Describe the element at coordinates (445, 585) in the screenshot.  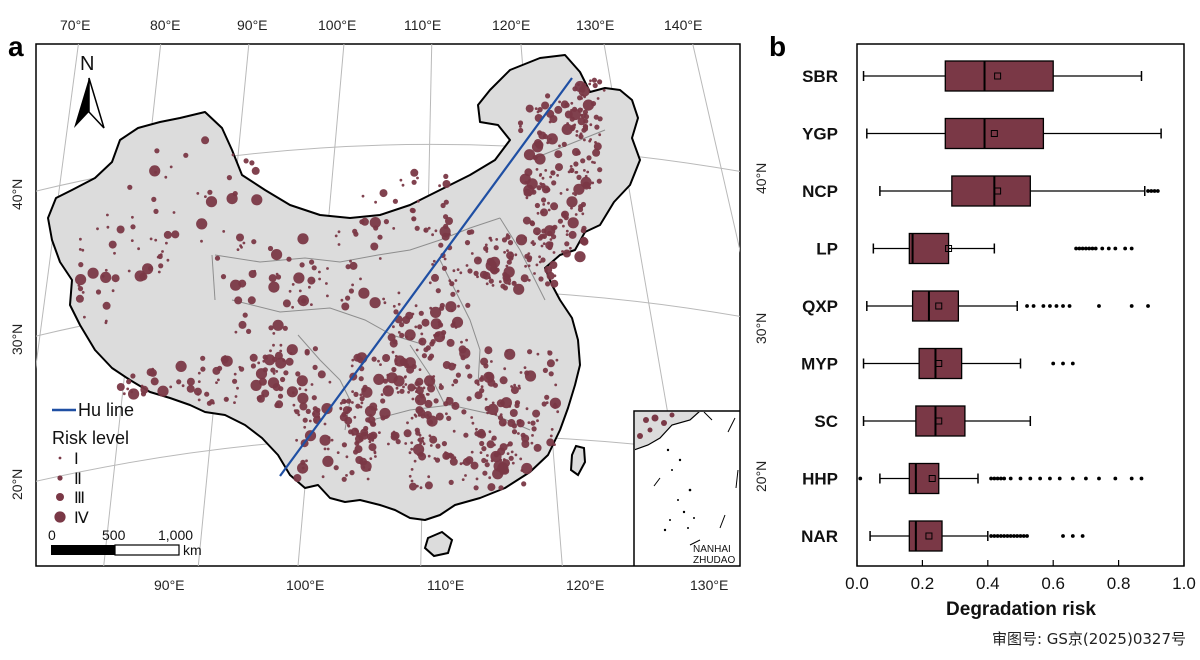
I see `lon-bottom-110: 110°E` at that location.